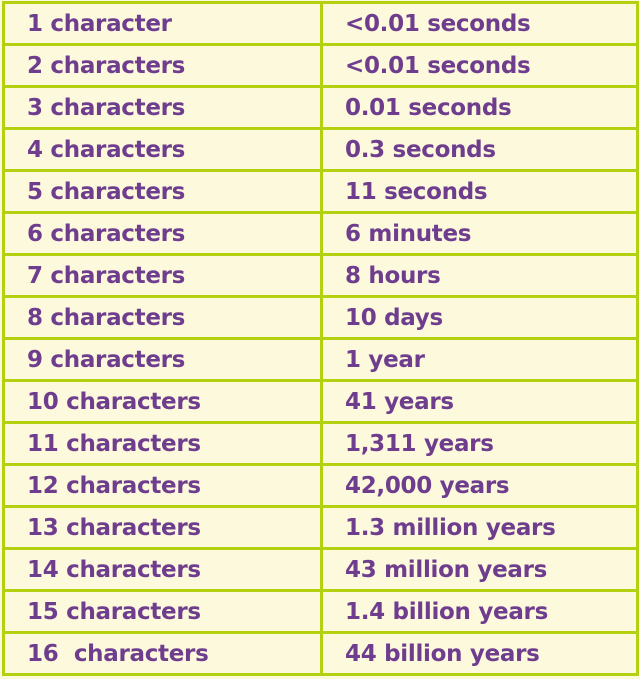  I want to click on password-length-cell: 11 characters, so click(162, 443).